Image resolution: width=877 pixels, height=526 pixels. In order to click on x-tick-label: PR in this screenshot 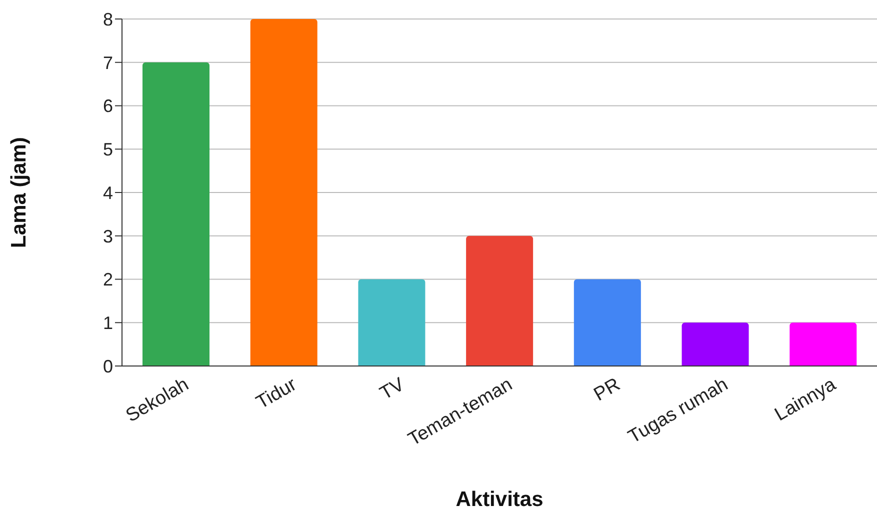, I will do `click(607, 390)`.